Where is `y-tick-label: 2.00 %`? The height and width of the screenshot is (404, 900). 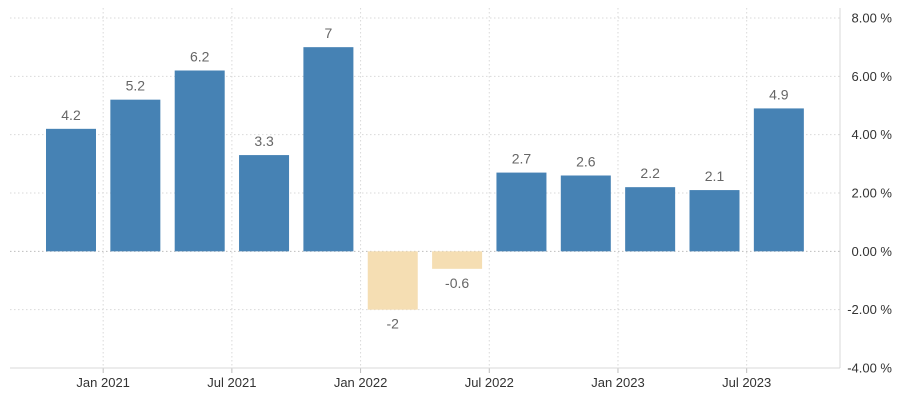 y-tick-label: 2.00 % is located at coordinates (872, 193).